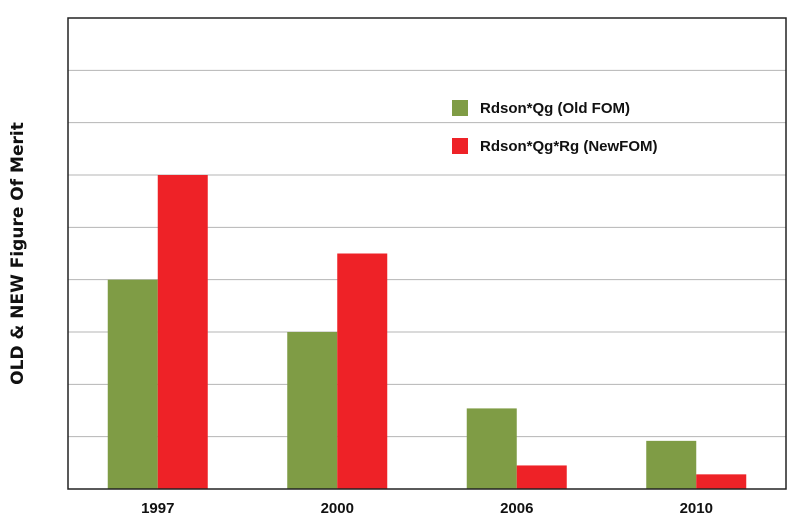  What do you see at coordinates (569, 146) in the screenshot?
I see `legend-label: Rdson*Qg*Rg (NewFOM)` at bounding box center [569, 146].